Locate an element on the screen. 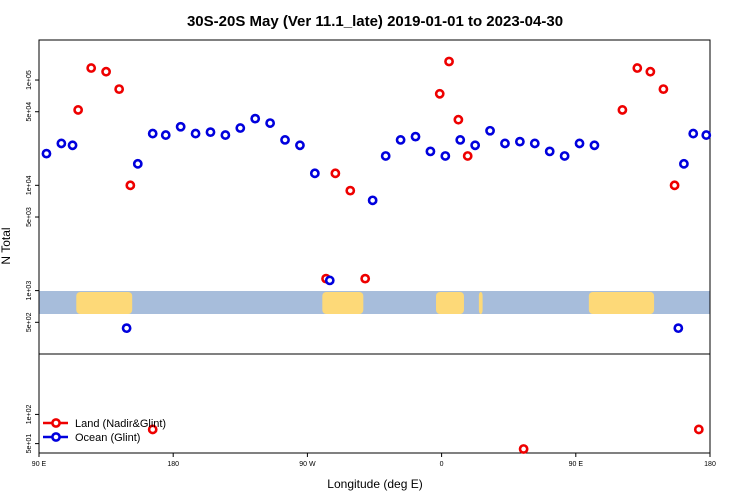  legend-marker-ocean is located at coordinates (56, 437).